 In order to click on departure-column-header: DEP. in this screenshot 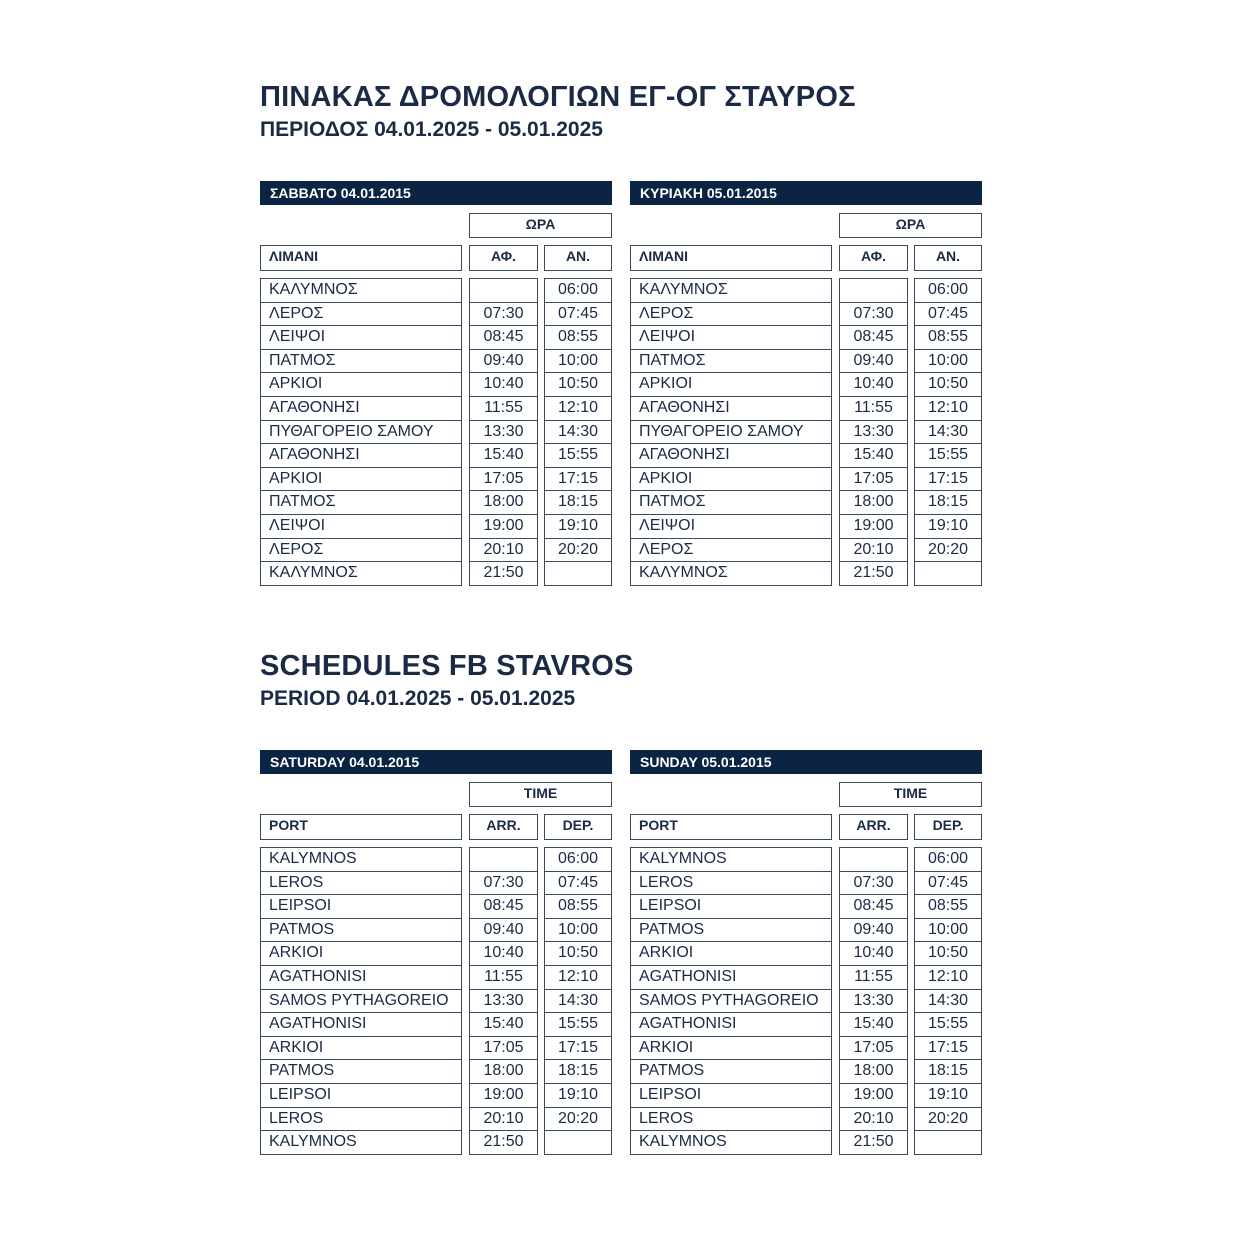, I will do `click(578, 827)`.